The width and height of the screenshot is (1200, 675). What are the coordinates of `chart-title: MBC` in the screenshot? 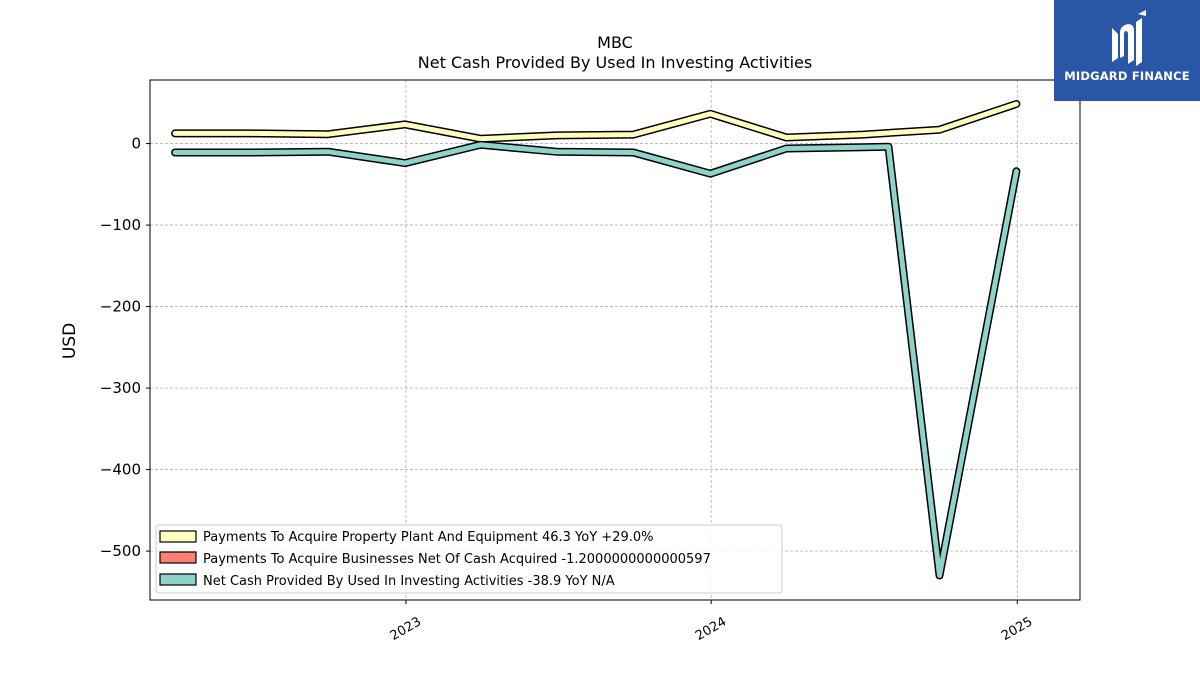 It's located at (615, 42).